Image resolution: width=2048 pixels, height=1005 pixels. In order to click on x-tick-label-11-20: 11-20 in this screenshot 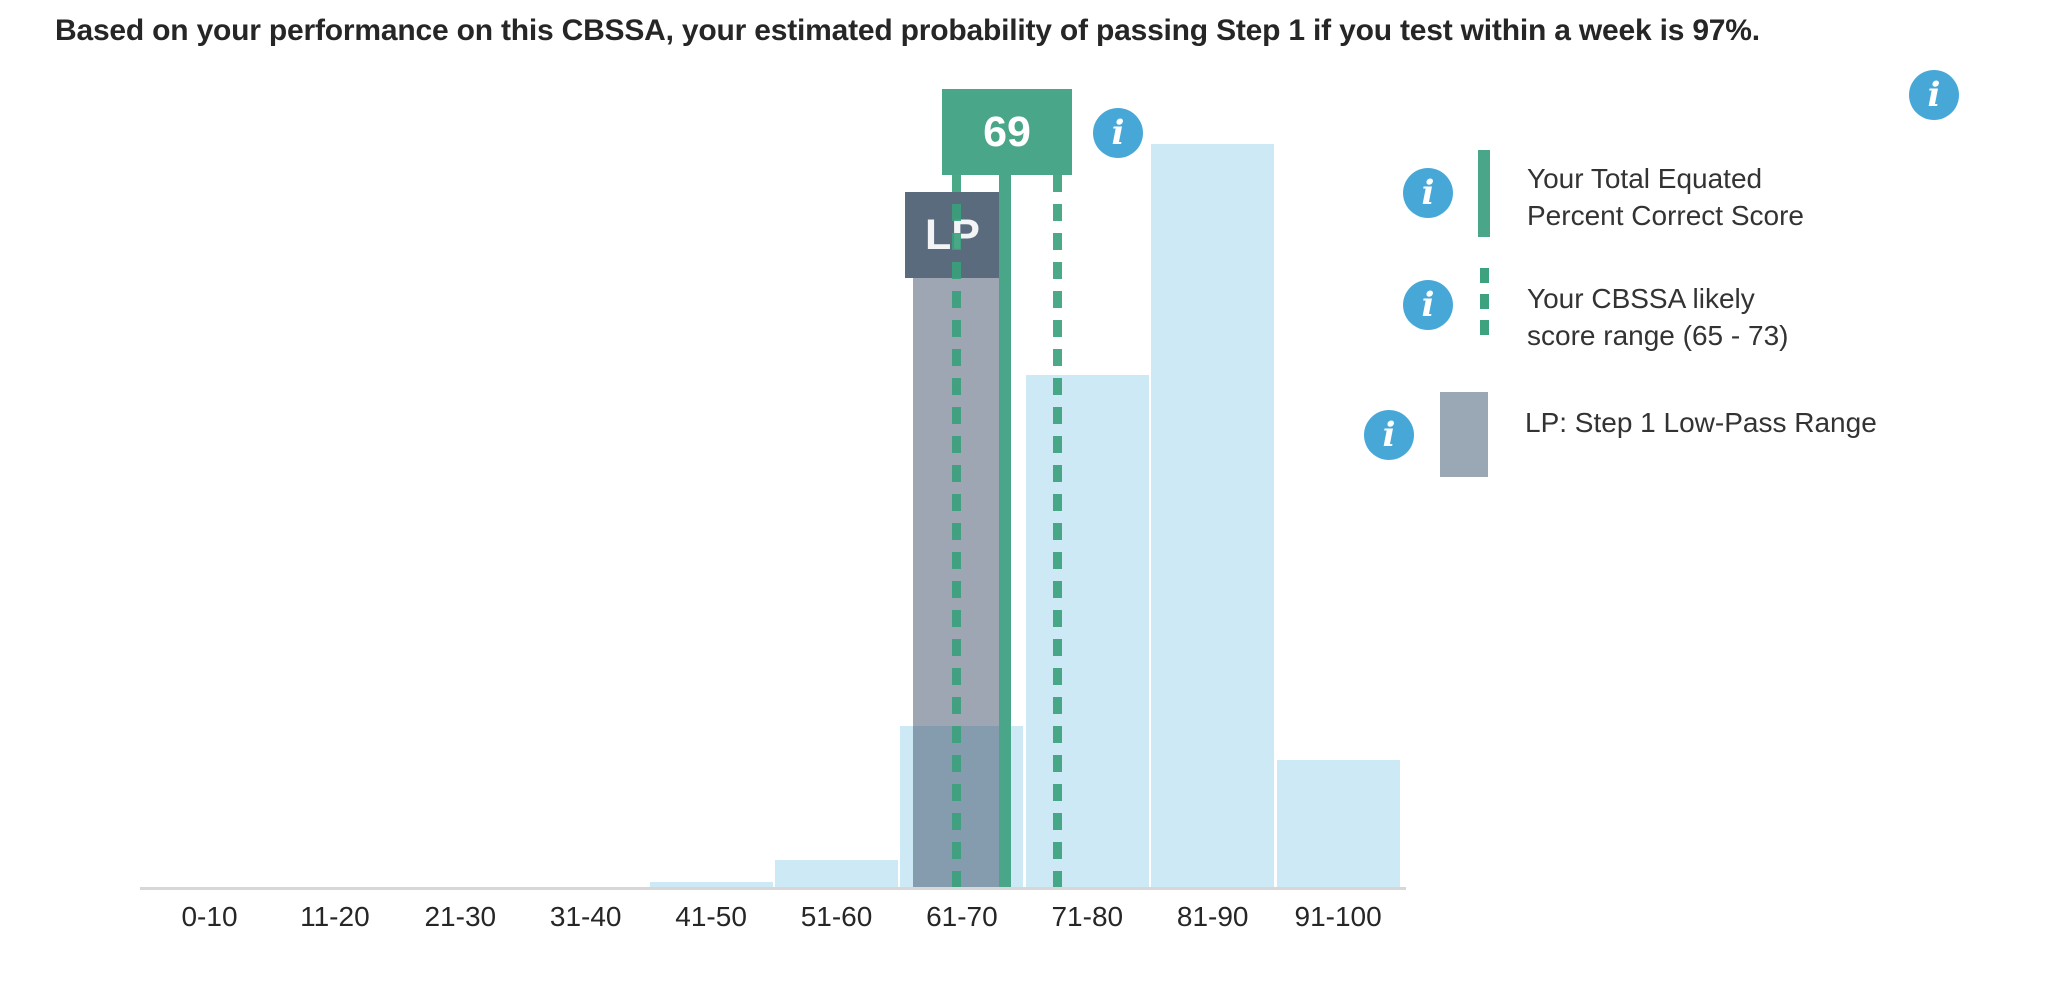, I will do `click(335, 916)`.